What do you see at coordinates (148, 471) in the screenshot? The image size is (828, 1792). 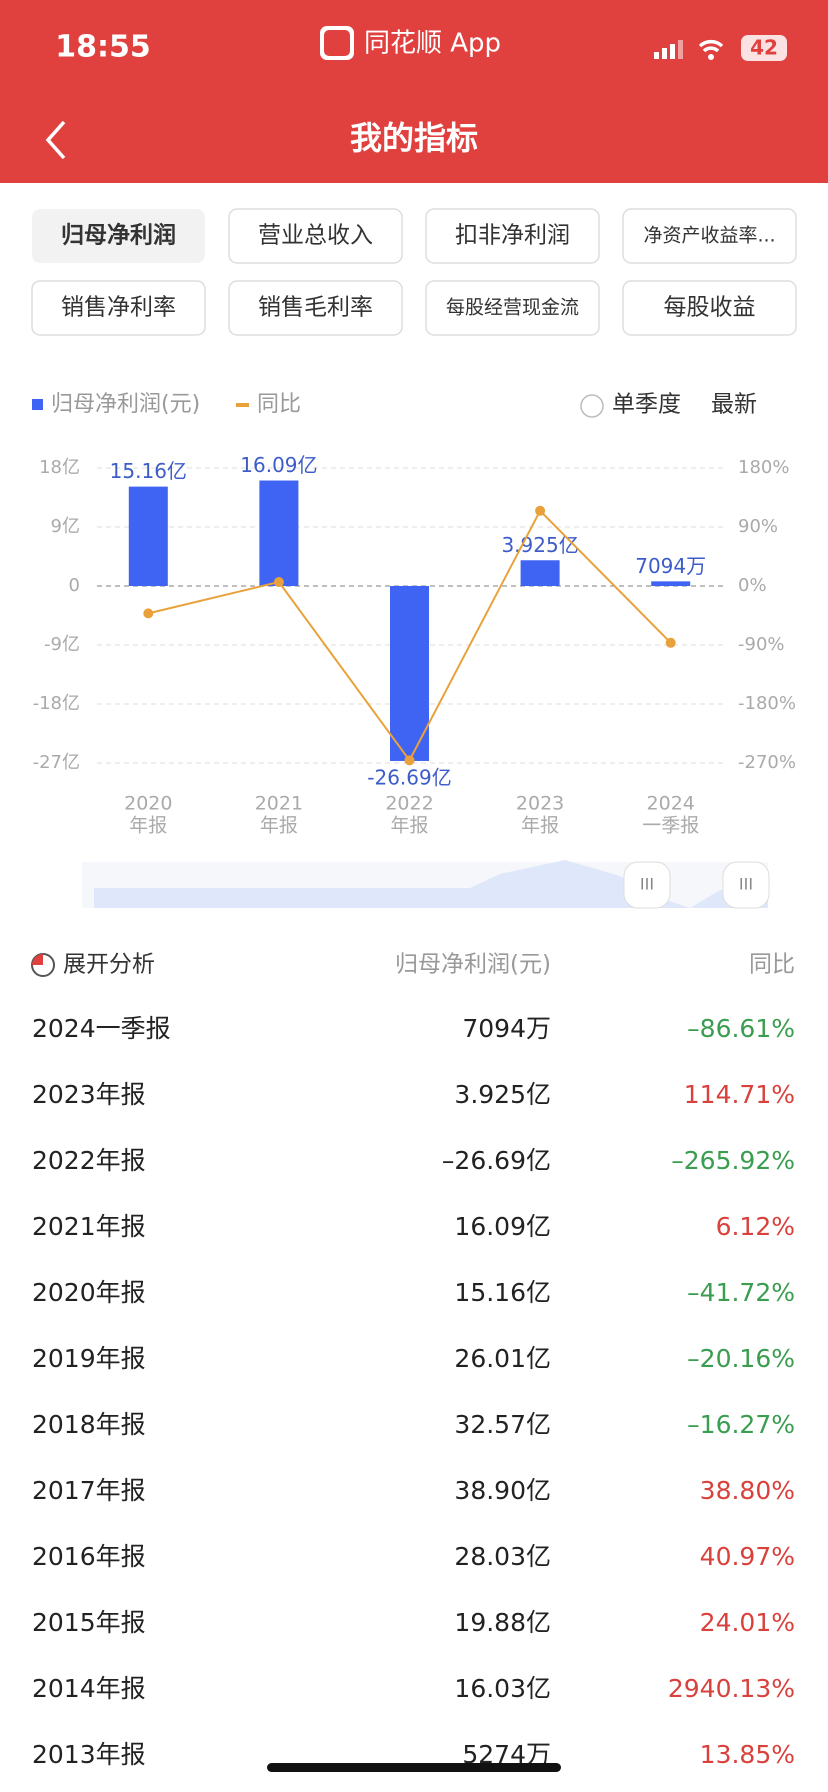 I see `data-label: 15.16亿` at bounding box center [148, 471].